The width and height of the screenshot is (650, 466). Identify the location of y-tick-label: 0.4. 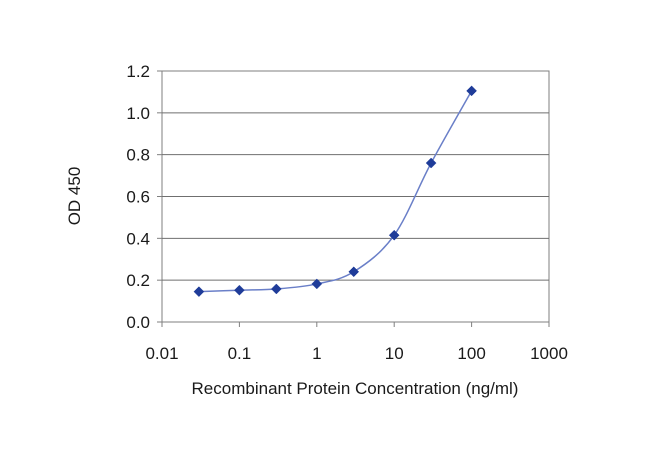
(138, 238).